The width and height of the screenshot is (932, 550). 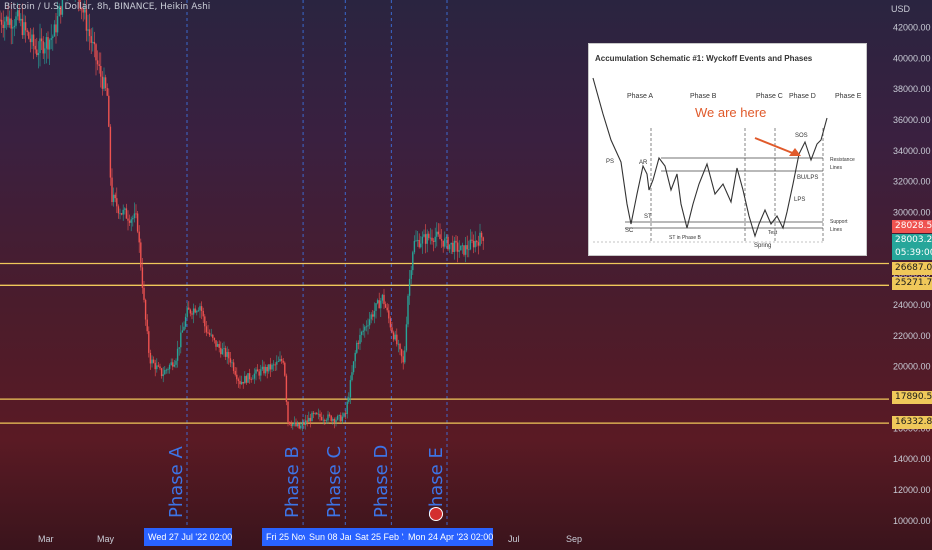 What do you see at coordinates (808, 178) in the screenshot?
I see `event-bu-lps: BU/LPS` at bounding box center [808, 178].